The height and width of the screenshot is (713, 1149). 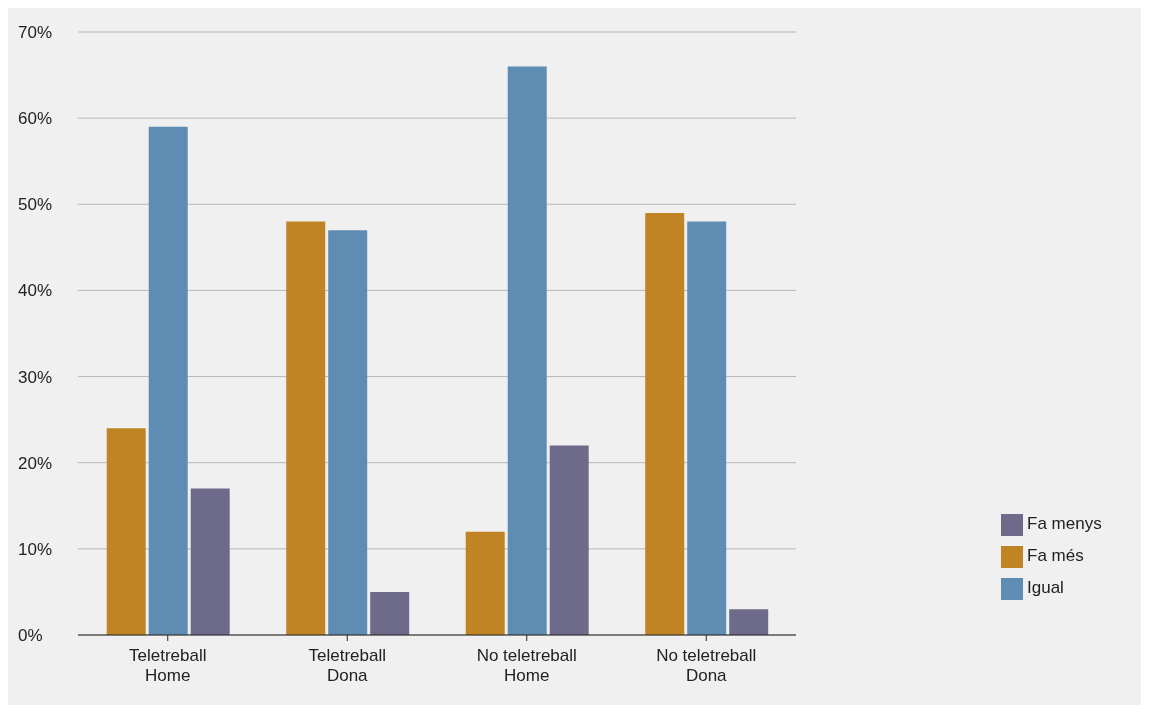 What do you see at coordinates (35, 549) in the screenshot?
I see `y-tick-label: 10%` at bounding box center [35, 549].